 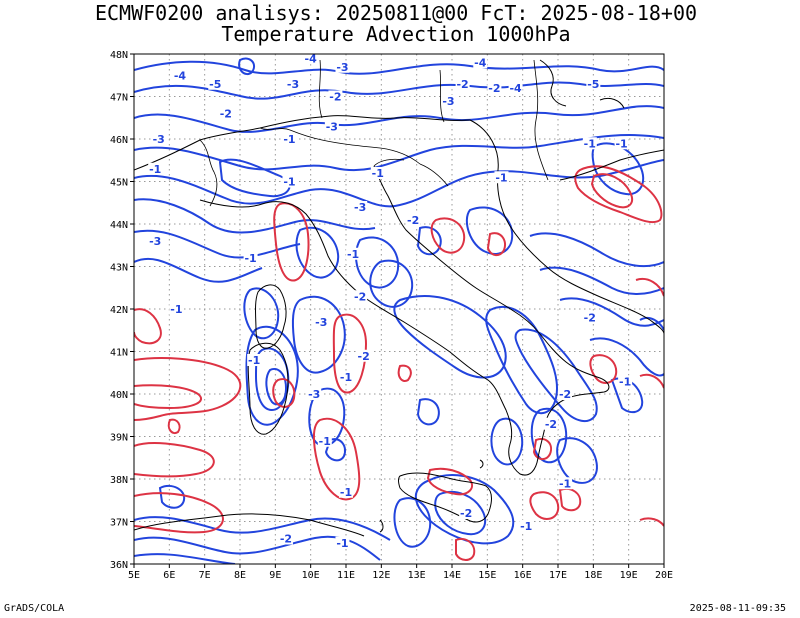 What do you see at coordinates (119, 310) in the screenshot?
I see `y-tick-label: 42N` at bounding box center [119, 310].